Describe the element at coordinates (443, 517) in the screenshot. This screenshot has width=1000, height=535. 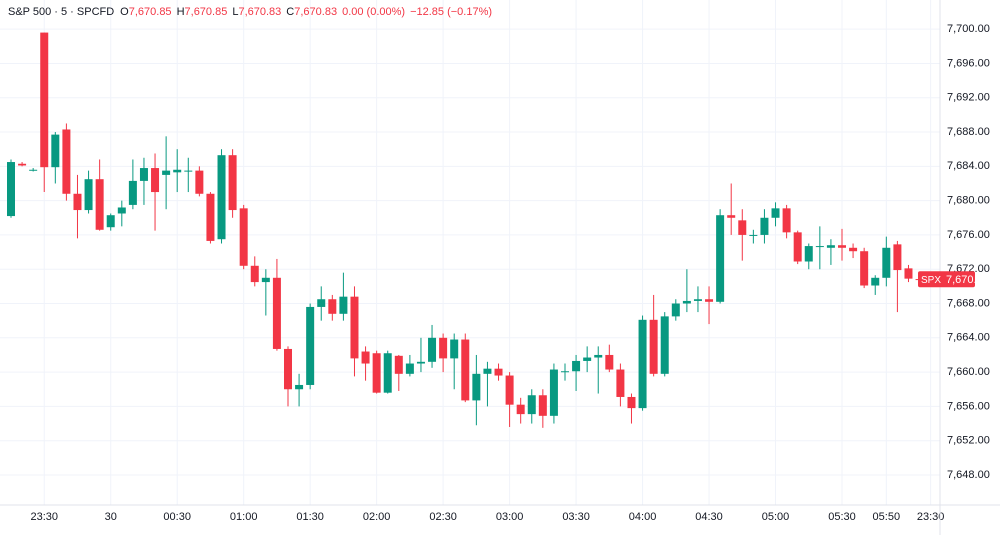
I see `x-tick-label: 02:30` at that location.